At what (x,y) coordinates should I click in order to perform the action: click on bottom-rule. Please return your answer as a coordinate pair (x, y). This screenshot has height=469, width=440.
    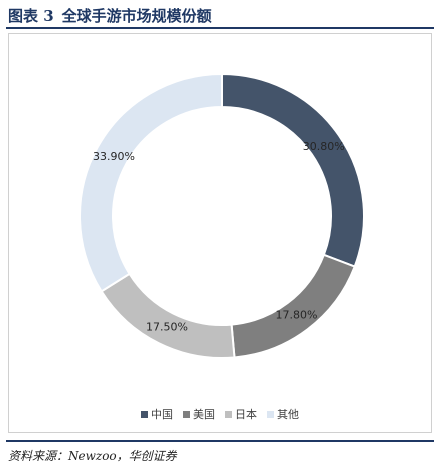
    Looking at the image, I should click on (220, 441).